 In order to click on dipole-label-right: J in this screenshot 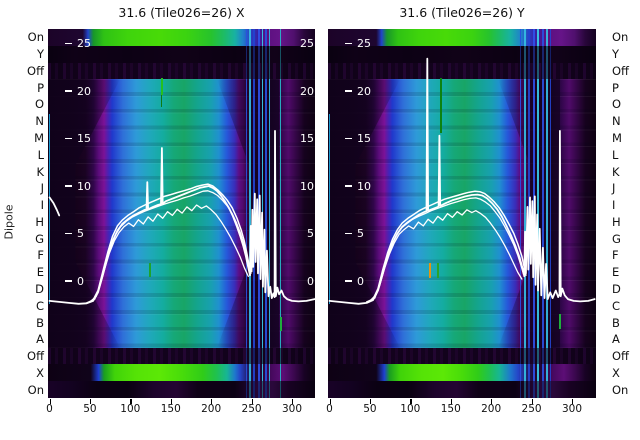, I will do `click(614, 188)`.